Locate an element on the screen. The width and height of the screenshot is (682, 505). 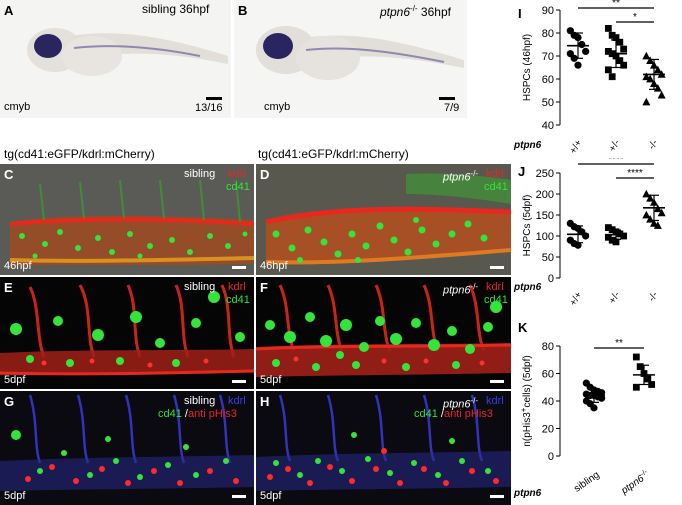
y-tick-label: 50 is located at coordinates (548, 258).